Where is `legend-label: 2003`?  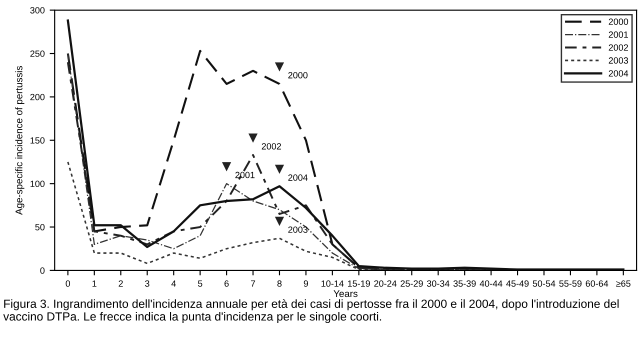
legend-label: 2003 is located at coordinates (618, 60).